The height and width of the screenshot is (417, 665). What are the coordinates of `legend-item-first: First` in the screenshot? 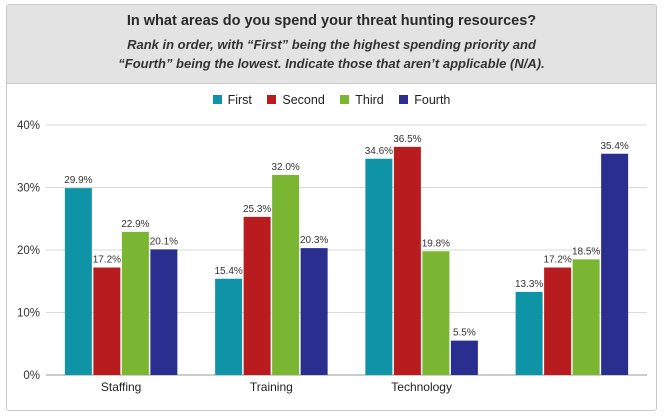 It's located at (232, 100).